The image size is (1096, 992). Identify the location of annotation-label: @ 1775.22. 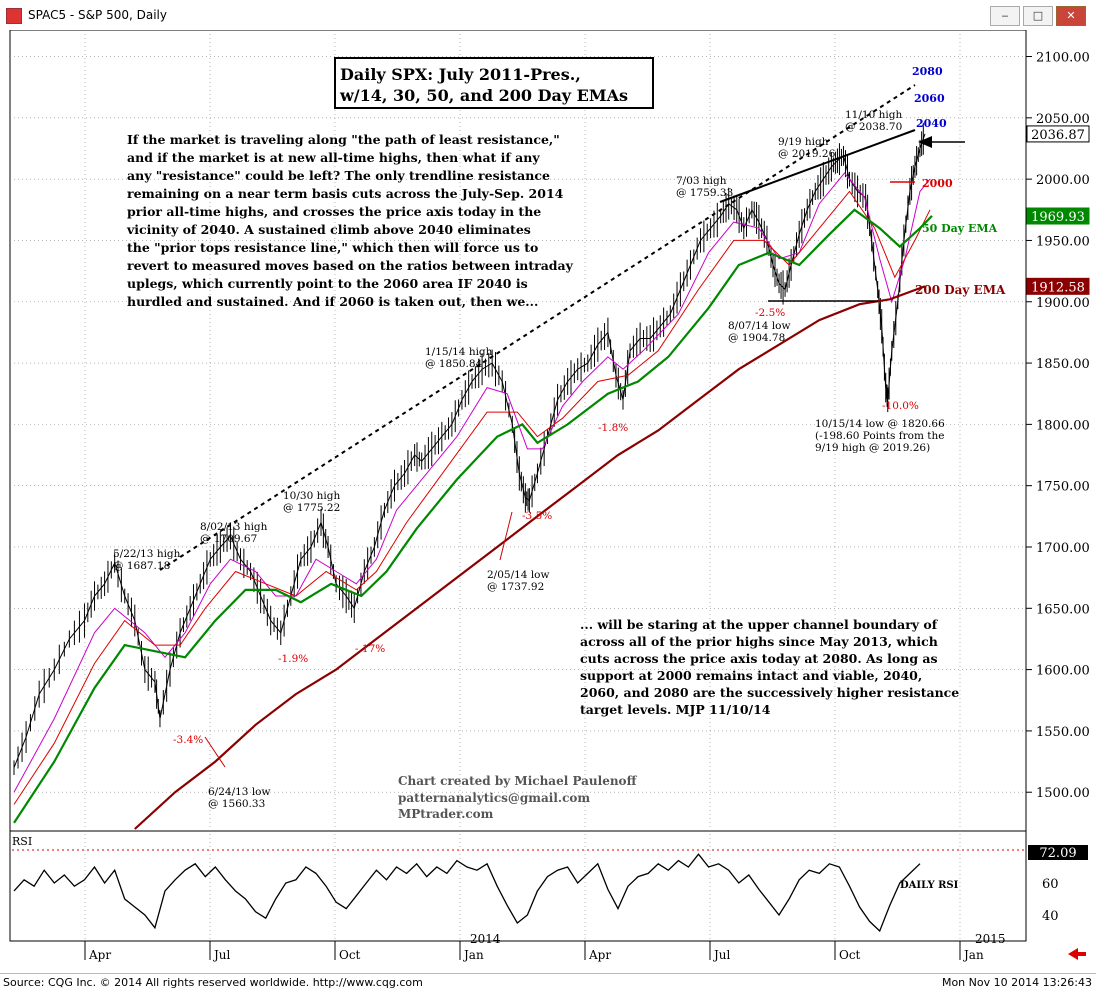
(311, 508).